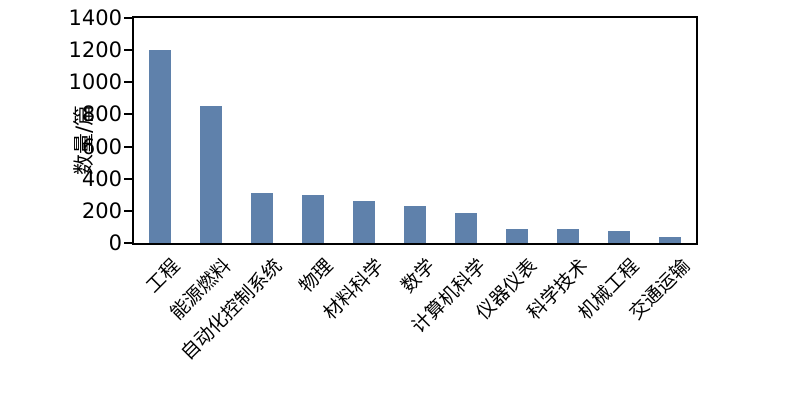 The height and width of the screenshot is (413, 800). Describe the element at coordinates (101, 146) in the screenshot. I see `y-tick-label: 600` at that location.